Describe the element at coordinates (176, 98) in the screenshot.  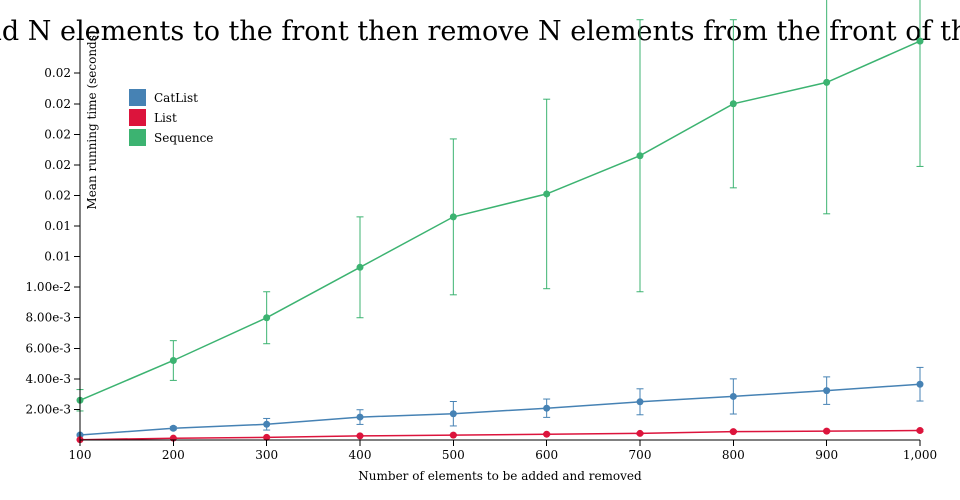
I see `legend-label: CatList` at that location.